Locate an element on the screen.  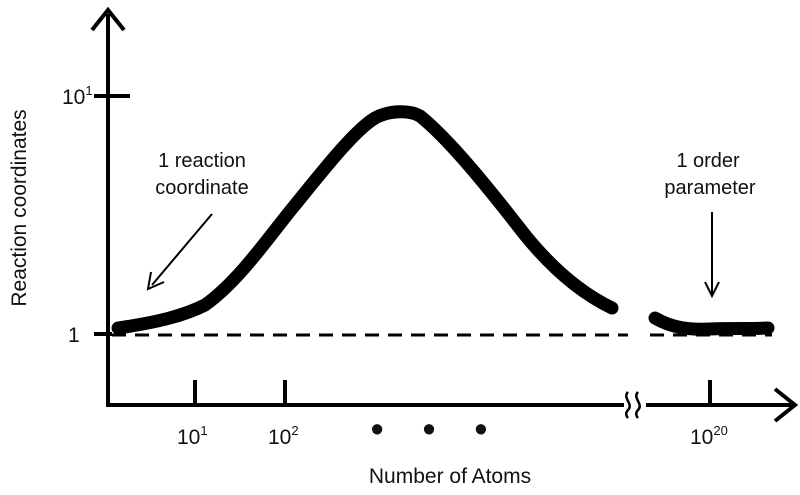
x-tick-label-100: 10² is located at coordinates (283, 436).